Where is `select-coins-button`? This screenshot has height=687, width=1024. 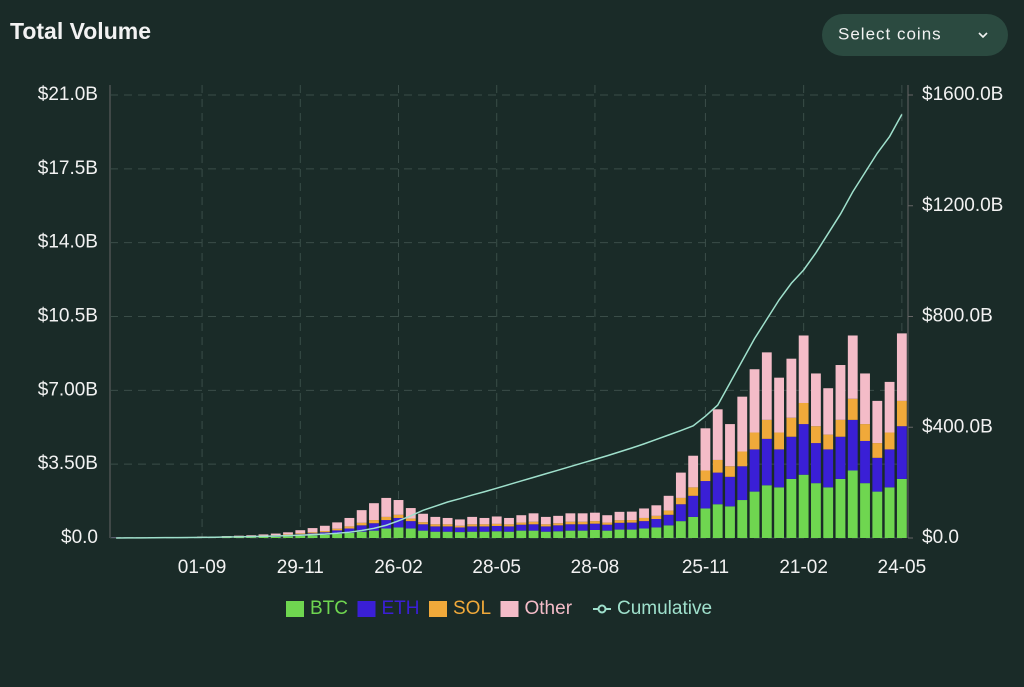
select-coins-button is located at coordinates (915, 35).